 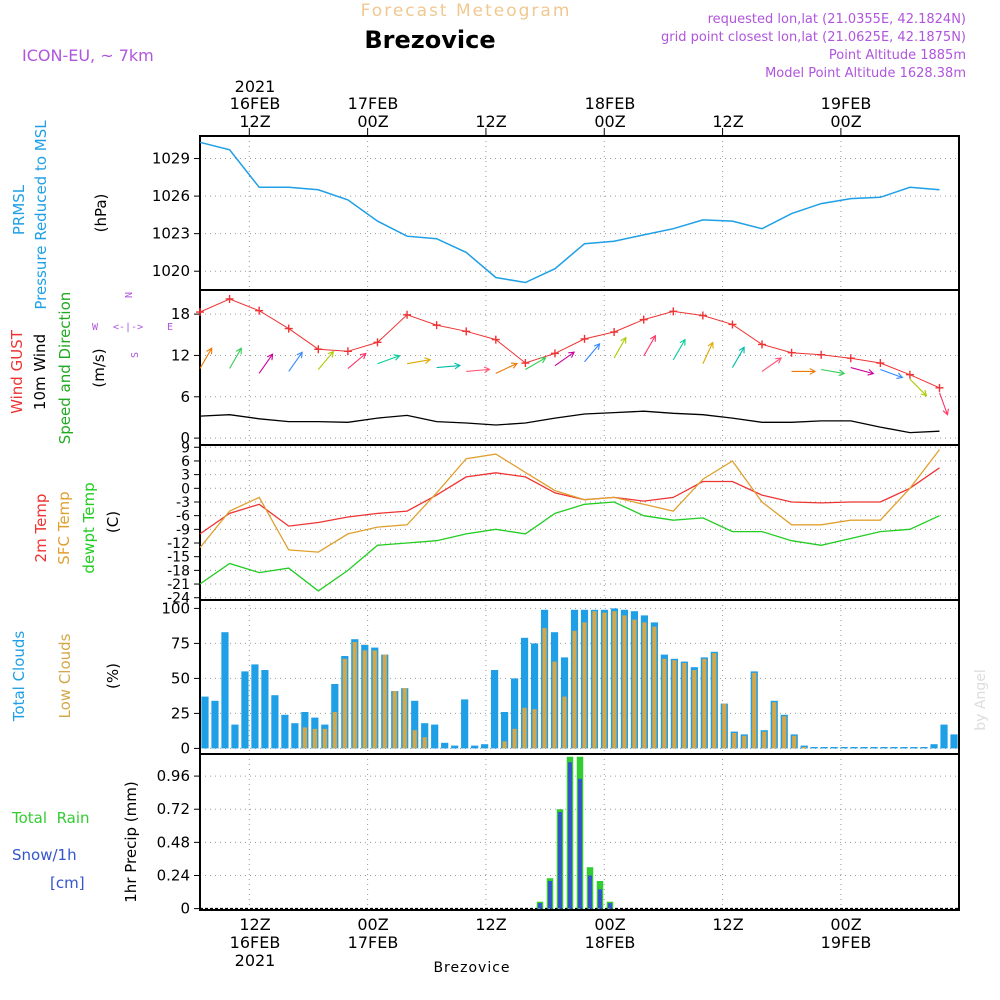 I want to click on top-label-0-line2: 16FEB, so click(x=255, y=103).